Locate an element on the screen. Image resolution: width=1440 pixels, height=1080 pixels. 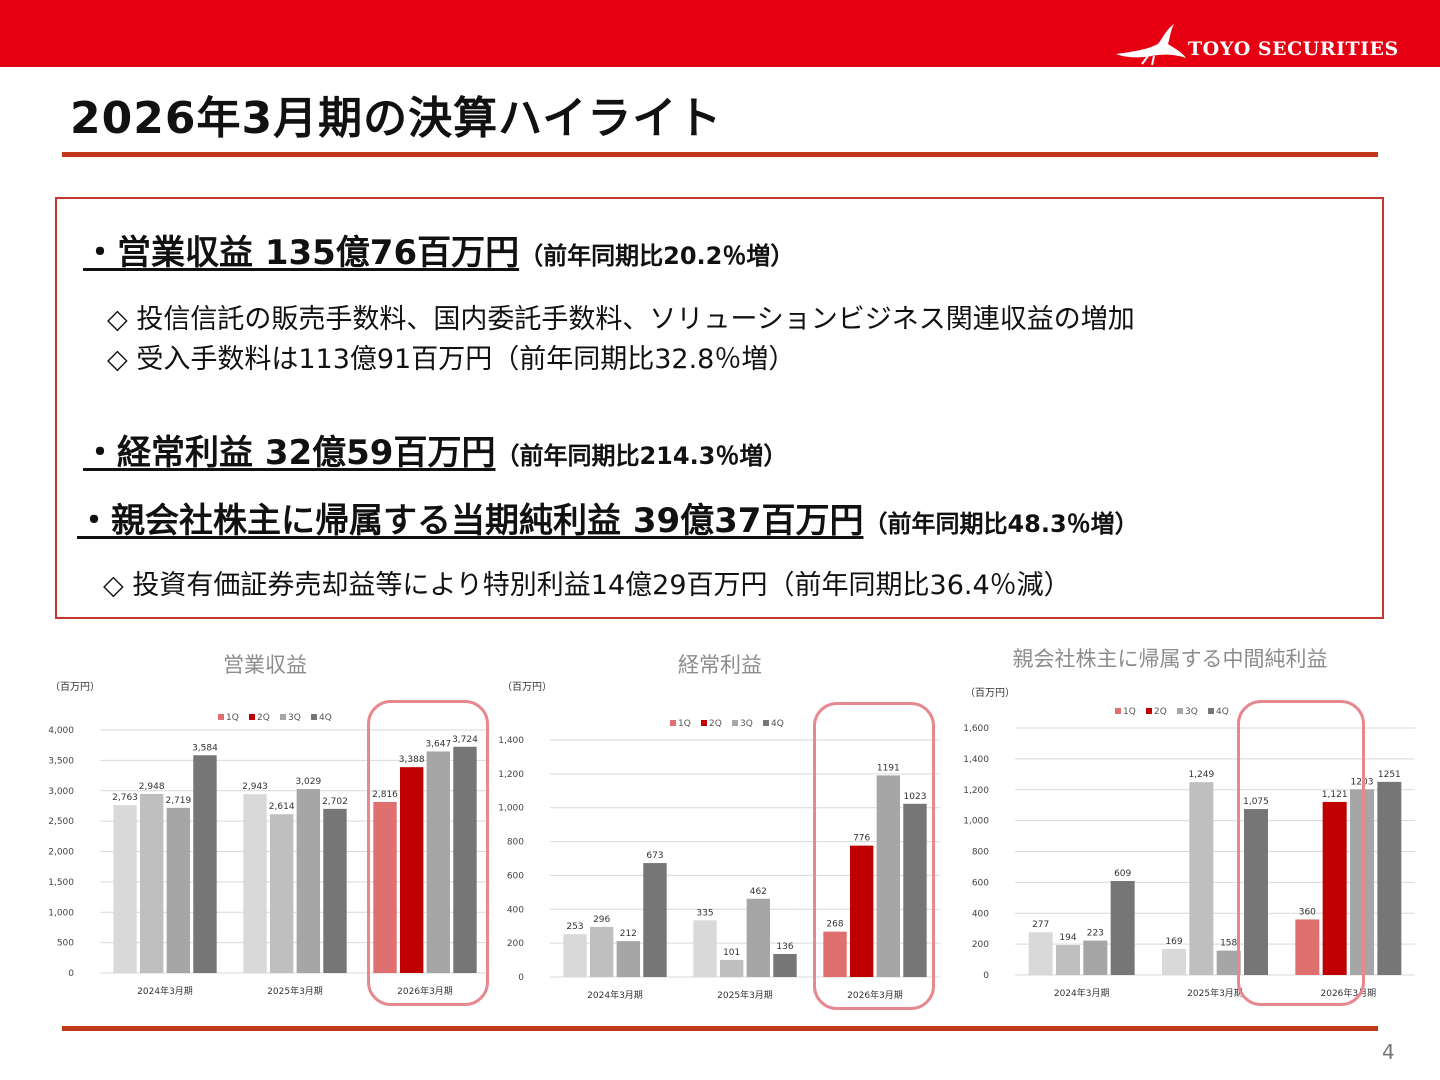
data-label: 136 is located at coordinates (784, 947).